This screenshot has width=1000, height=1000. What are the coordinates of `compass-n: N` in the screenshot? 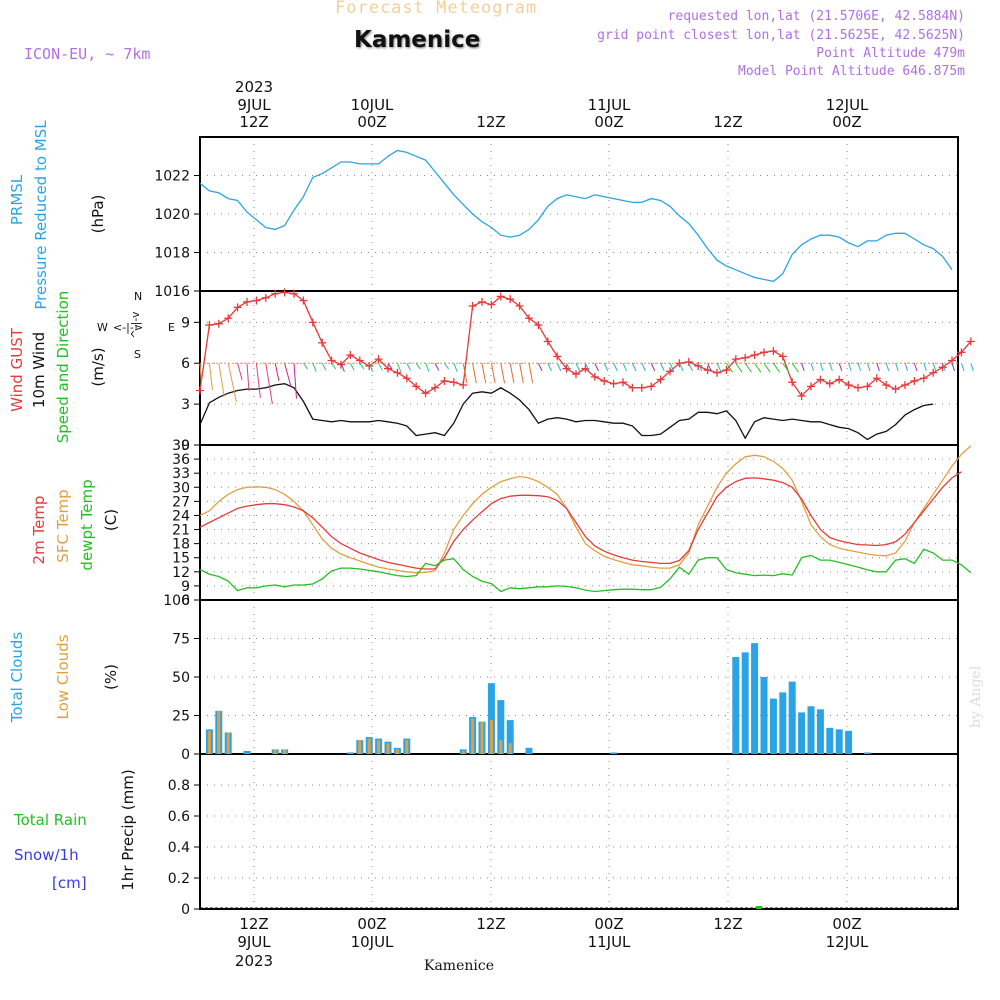 It's located at (138, 296).